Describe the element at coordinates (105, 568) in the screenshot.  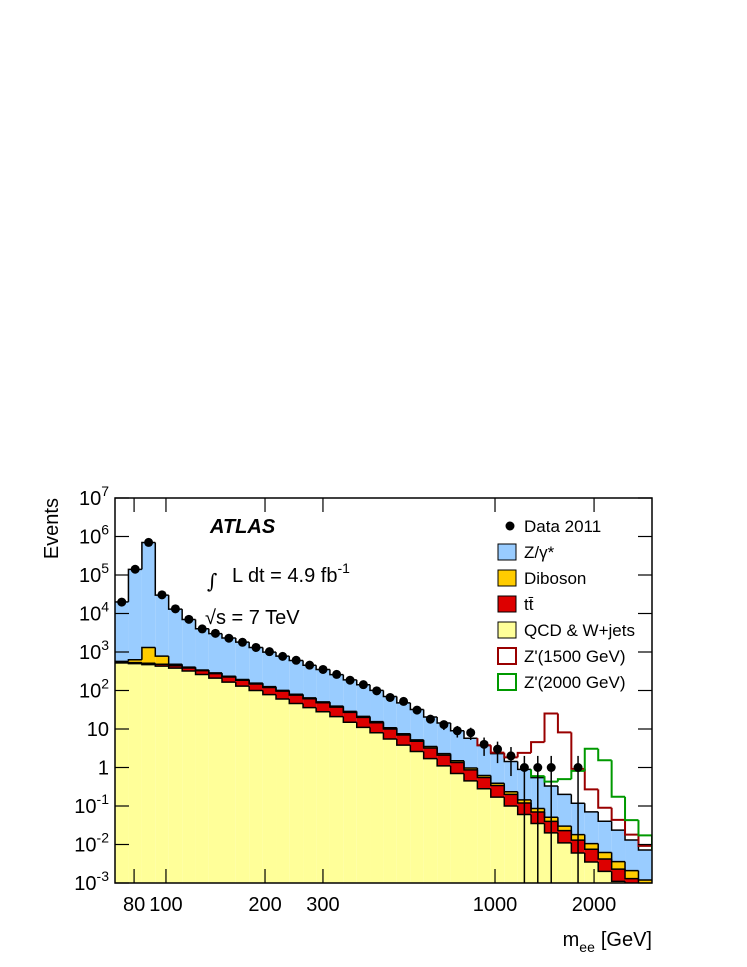
I see `y-tick-exponent: 5` at that location.